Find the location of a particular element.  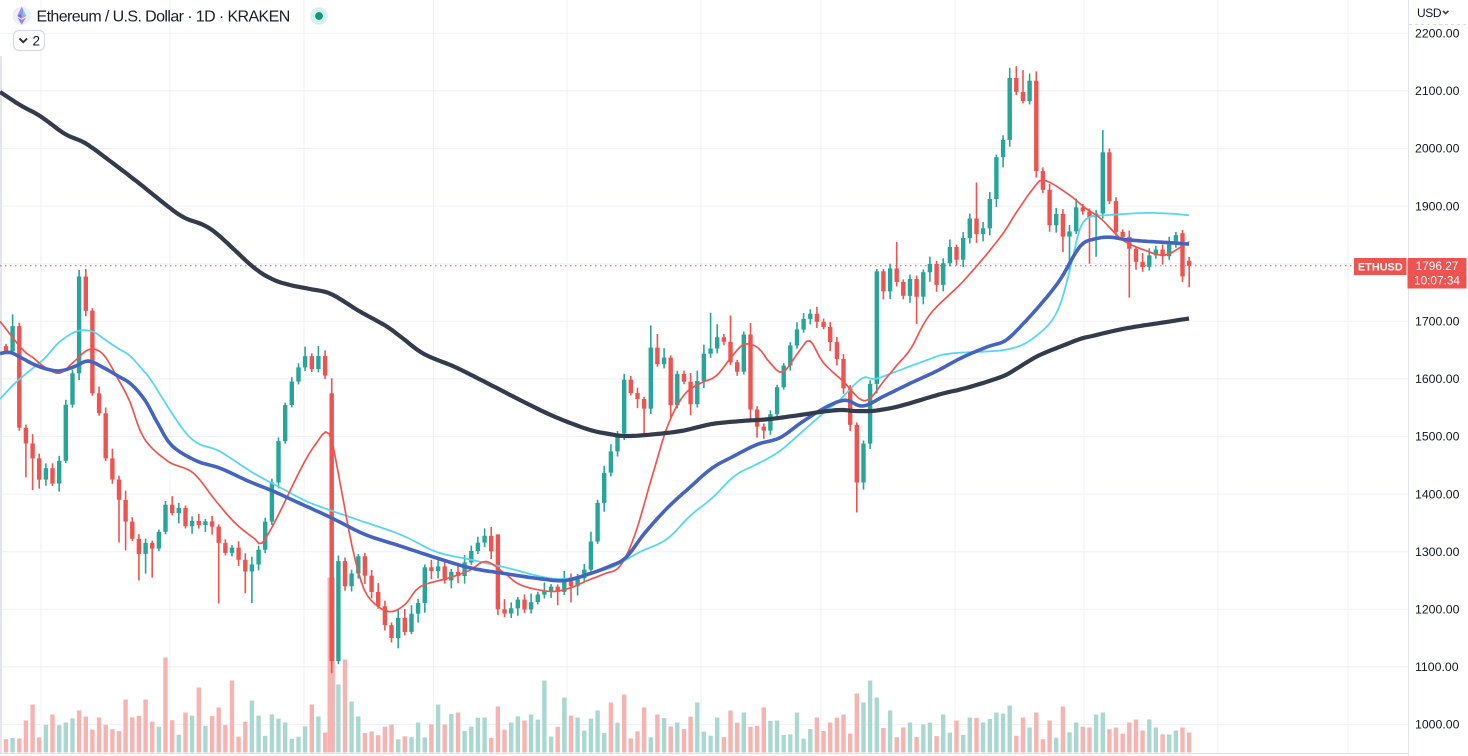

svg-text: 1600.00 is located at coordinates (1437, 379).